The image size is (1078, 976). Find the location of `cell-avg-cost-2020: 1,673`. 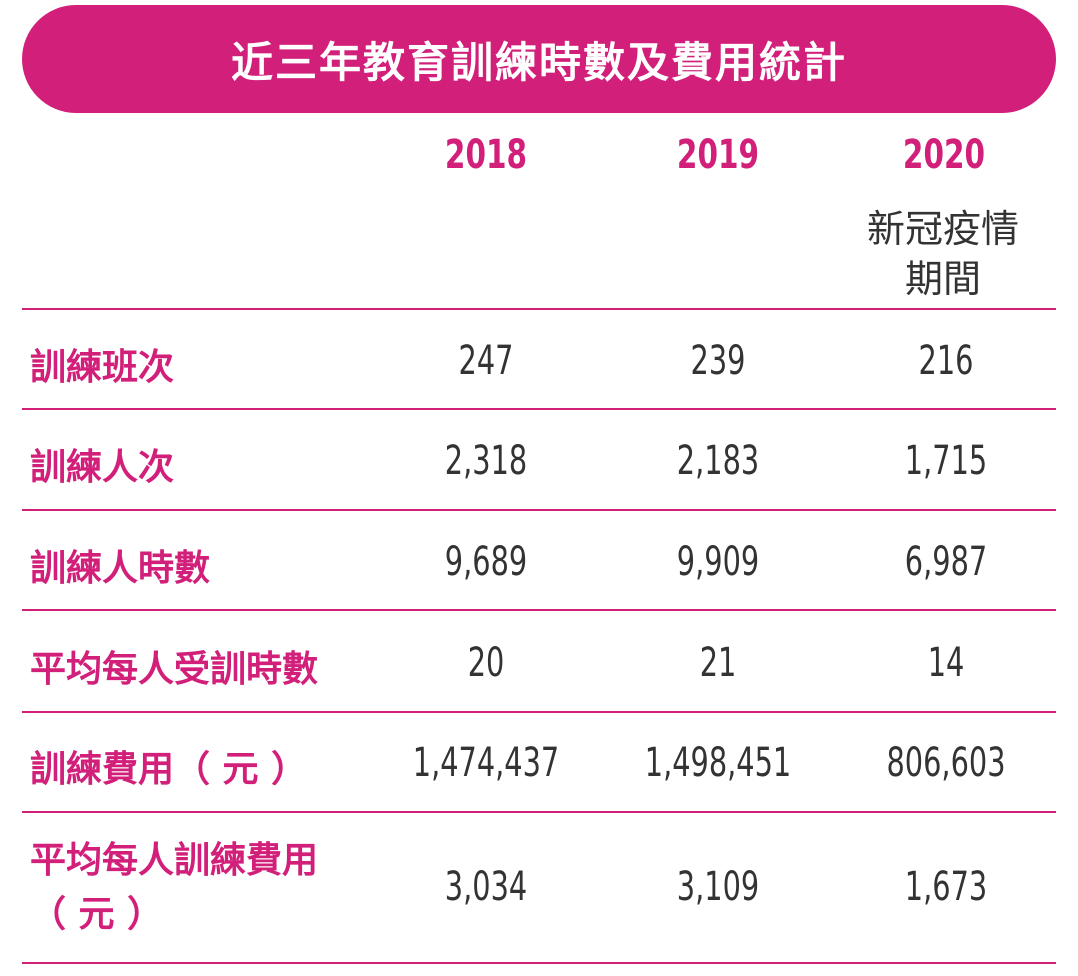

cell-avg-cost-2020: 1,673 is located at coordinates (946, 887).